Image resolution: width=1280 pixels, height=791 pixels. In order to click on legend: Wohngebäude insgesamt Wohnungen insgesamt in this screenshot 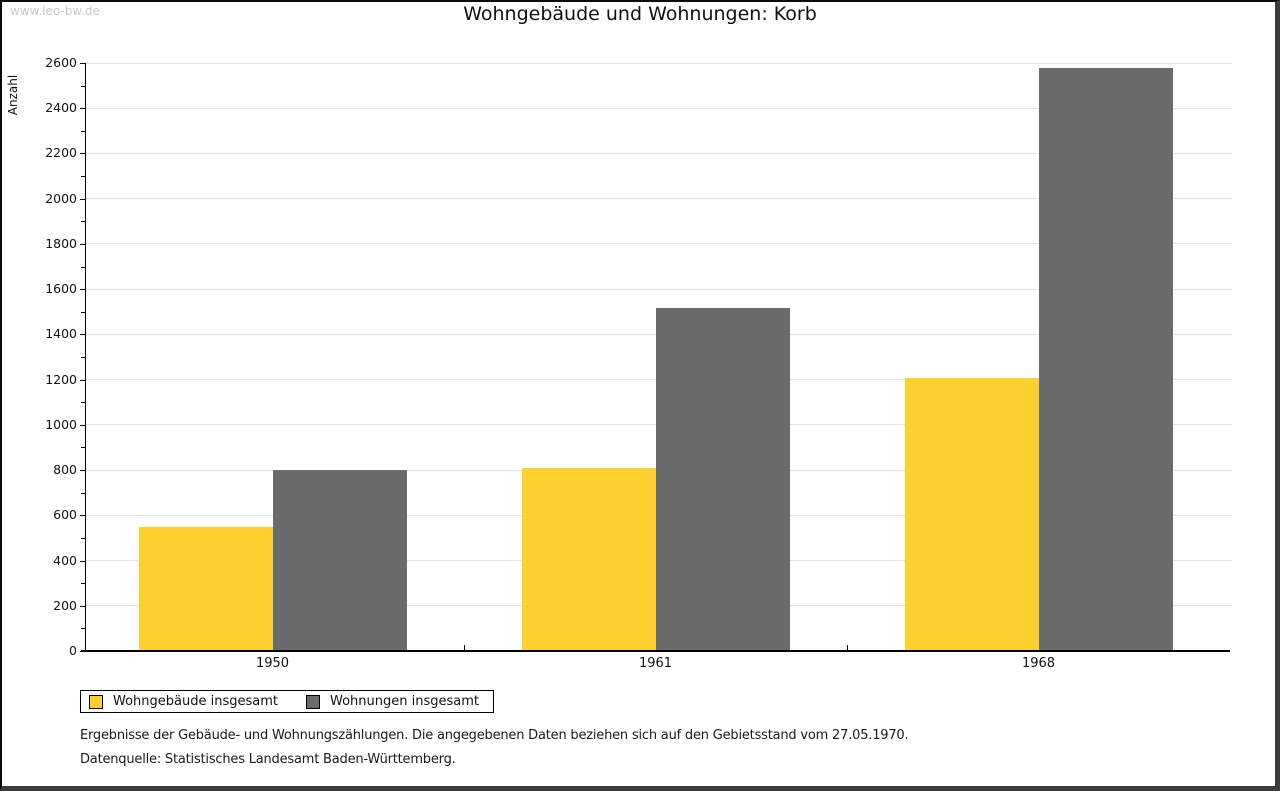, I will do `click(287, 701)`.